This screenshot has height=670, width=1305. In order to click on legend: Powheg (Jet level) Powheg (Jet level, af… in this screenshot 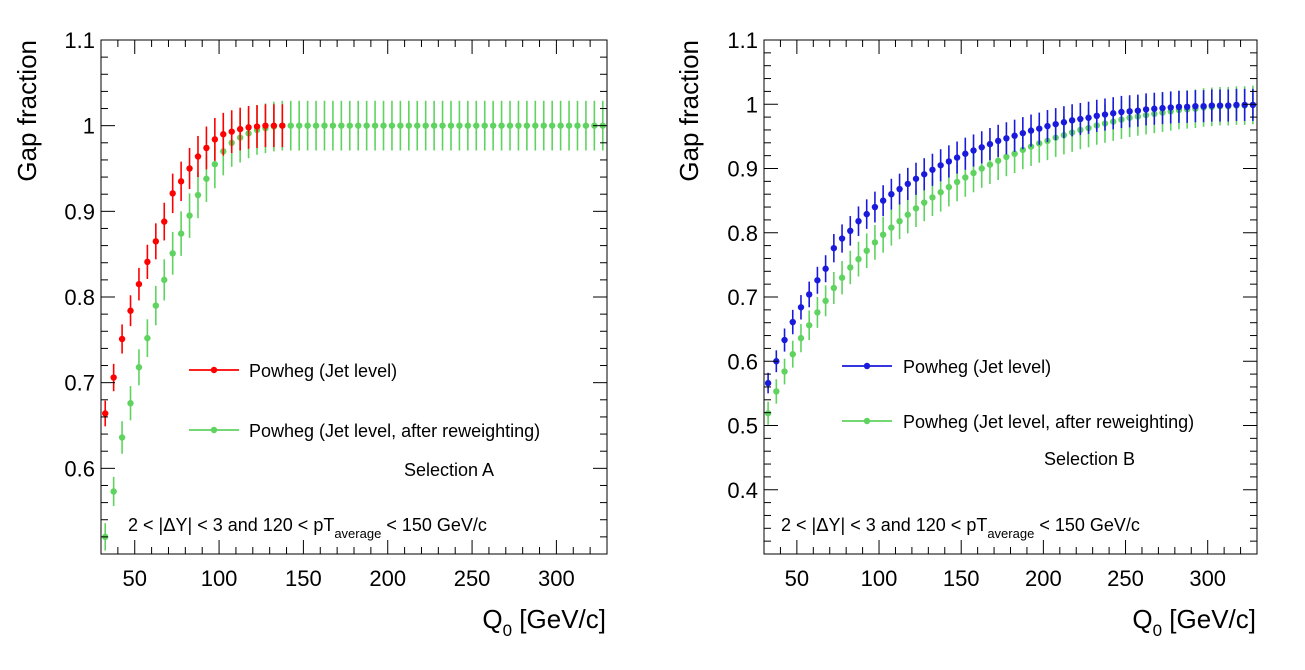, I will do `click(364, 401)`.